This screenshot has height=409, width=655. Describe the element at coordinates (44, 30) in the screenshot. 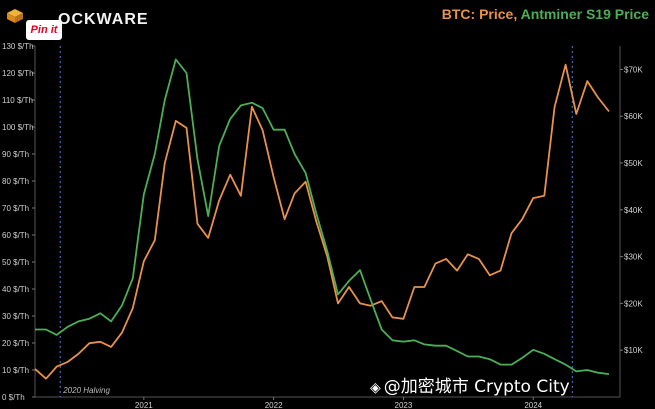

I see `pin-it-button: Pin it` at that location.